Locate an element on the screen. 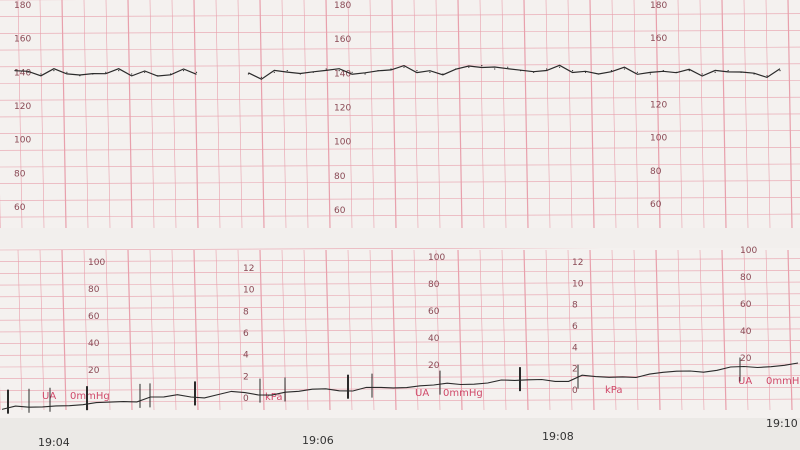 The image size is (800, 450). fhr-tick-label: 80 is located at coordinates (20, 174).